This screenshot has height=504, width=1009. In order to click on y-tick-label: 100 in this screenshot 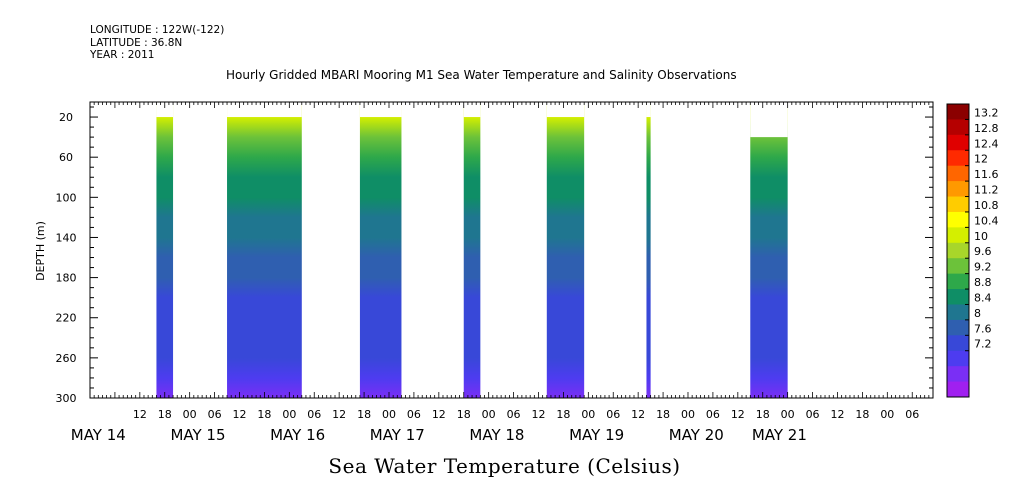, I will do `click(66, 197)`.